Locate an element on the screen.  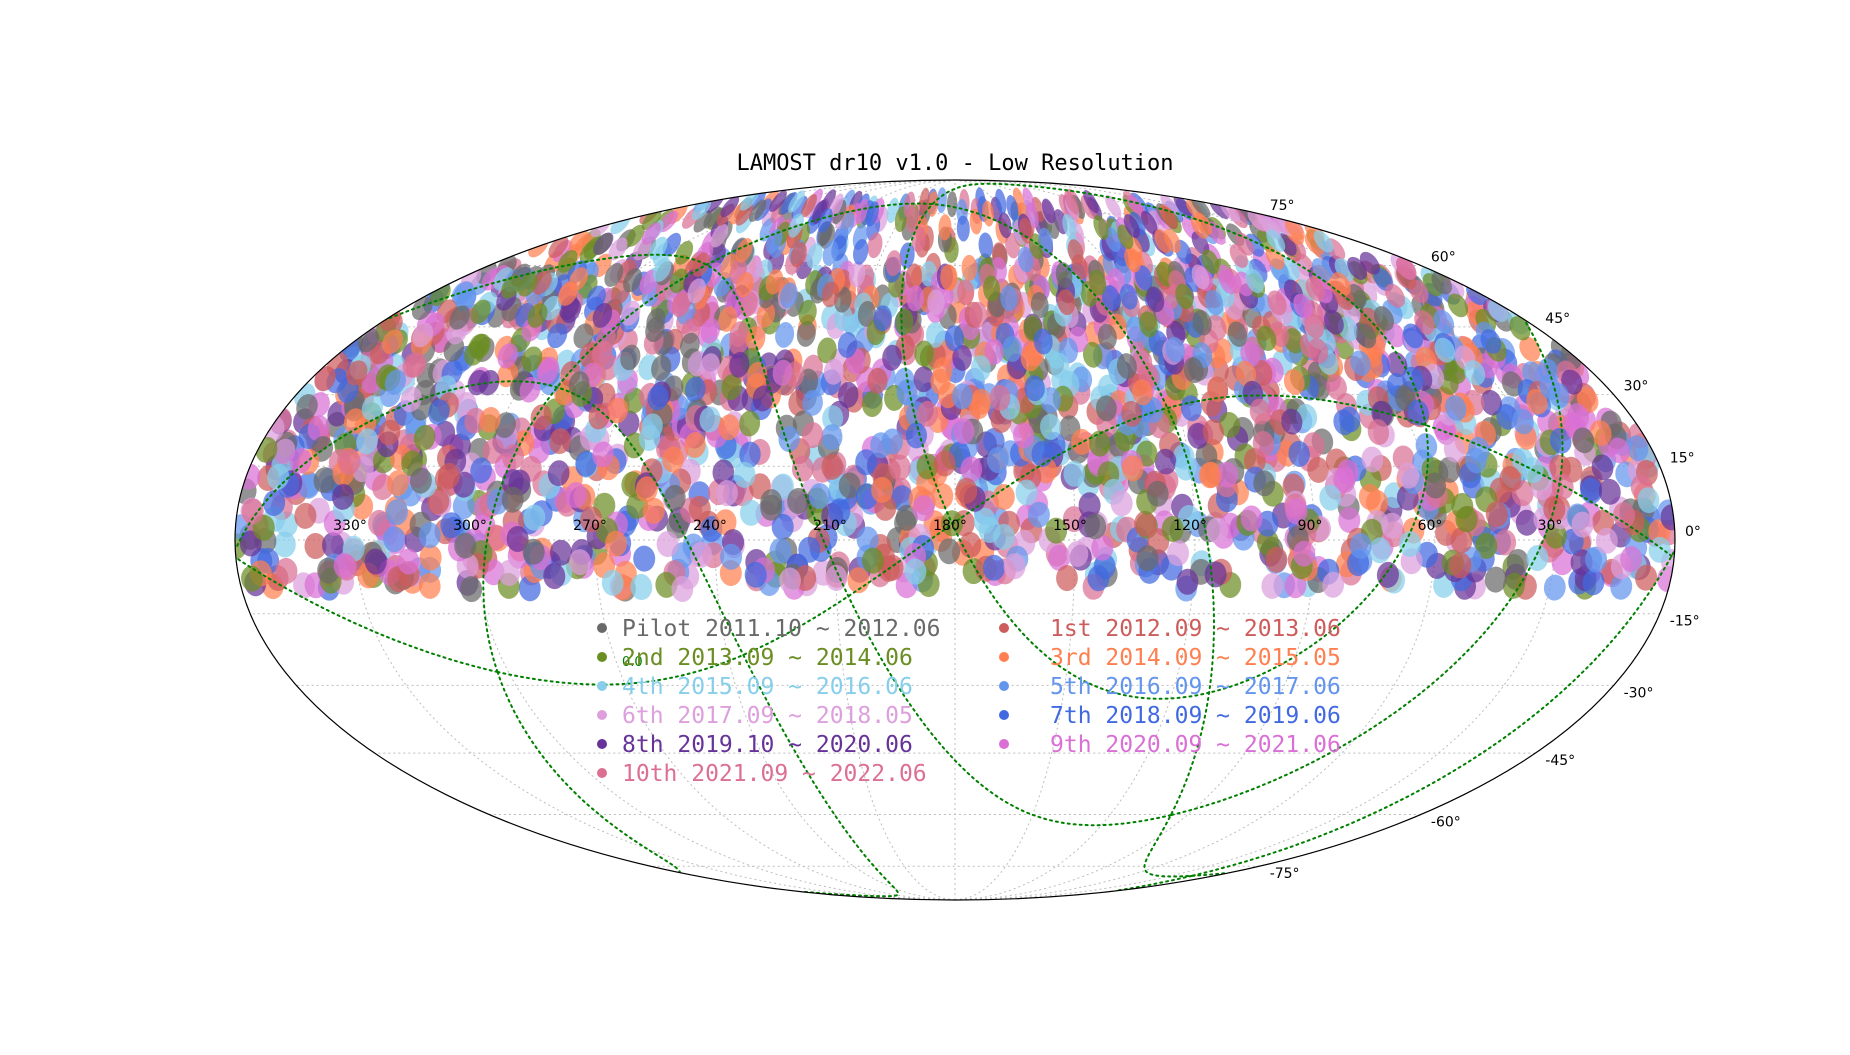
ra-tick-label: 330° is located at coordinates (350, 526).